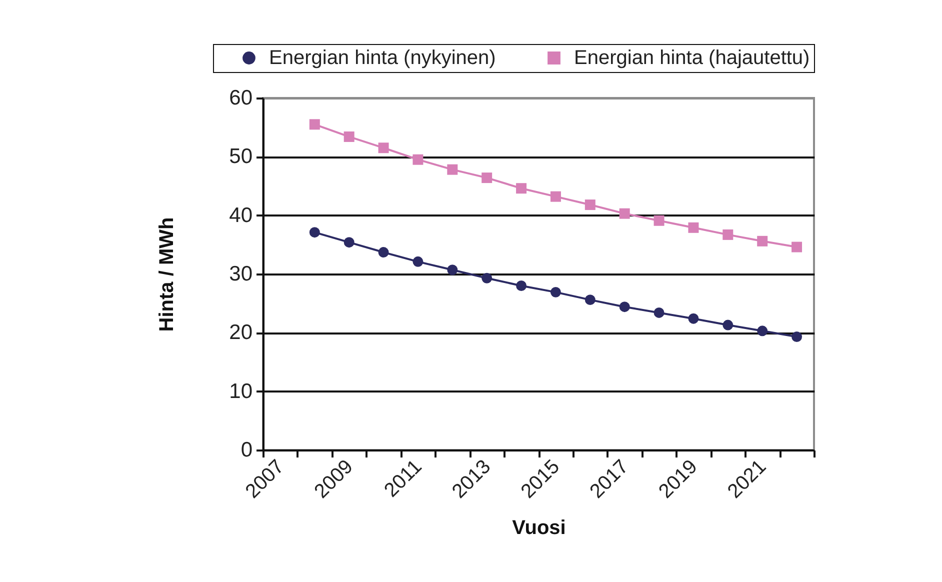 Image resolution: width=942 pixels, height=582 pixels. Describe the element at coordinates (240, 391) in the screenshot. I see `y-tick-label: 10` at that location.